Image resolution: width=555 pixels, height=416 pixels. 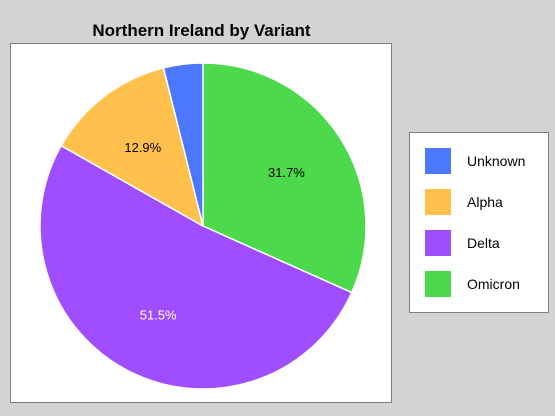 I want to click on legend-item-alpha: Alpha, so click(x=485, y=202).